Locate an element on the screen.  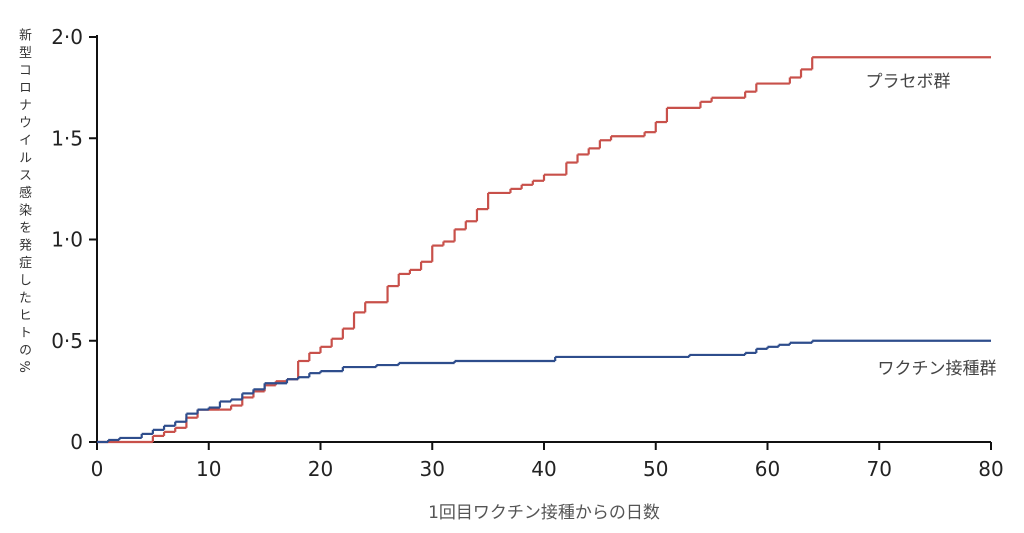
y-axis-label: 新型コロナウイルス感染を発症したヒトの% is located at coordinates (23, 203).